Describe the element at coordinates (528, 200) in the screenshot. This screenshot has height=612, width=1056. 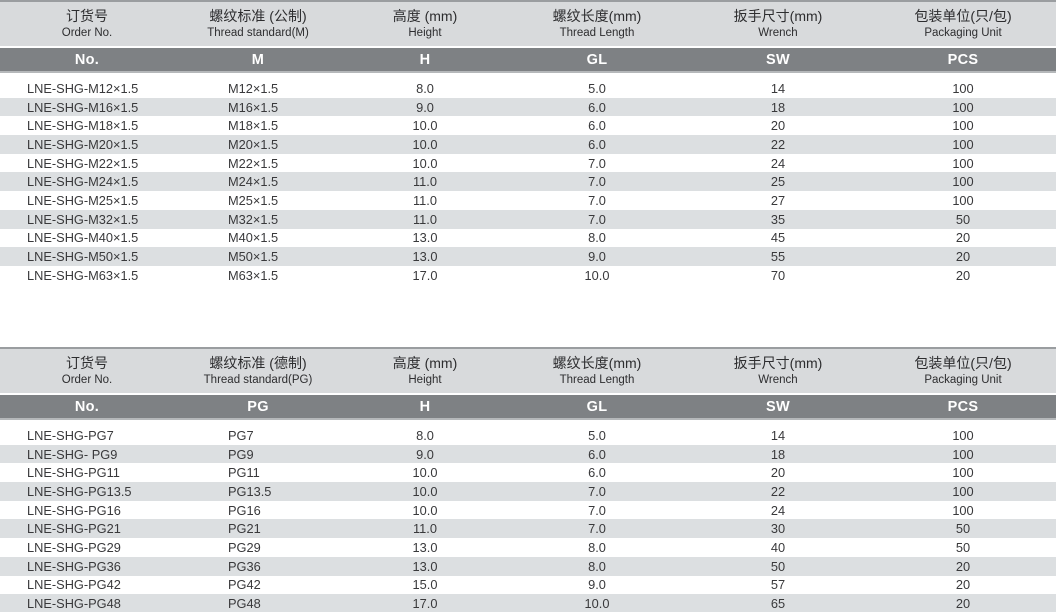
I see `table-row: LNE-SHG-M25×1.5 M25×1.5 11.0 7.0 27 100` at that location.